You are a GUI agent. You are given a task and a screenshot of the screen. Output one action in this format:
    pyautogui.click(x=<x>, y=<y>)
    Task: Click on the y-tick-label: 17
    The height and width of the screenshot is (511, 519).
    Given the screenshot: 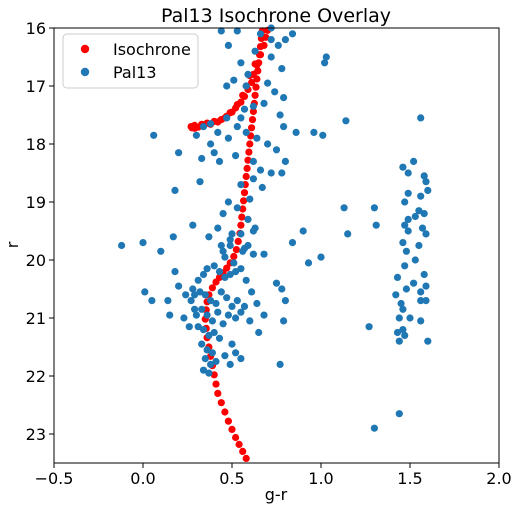 What is the action you would take?
    pyautogui.click(x=36, y=86)
    